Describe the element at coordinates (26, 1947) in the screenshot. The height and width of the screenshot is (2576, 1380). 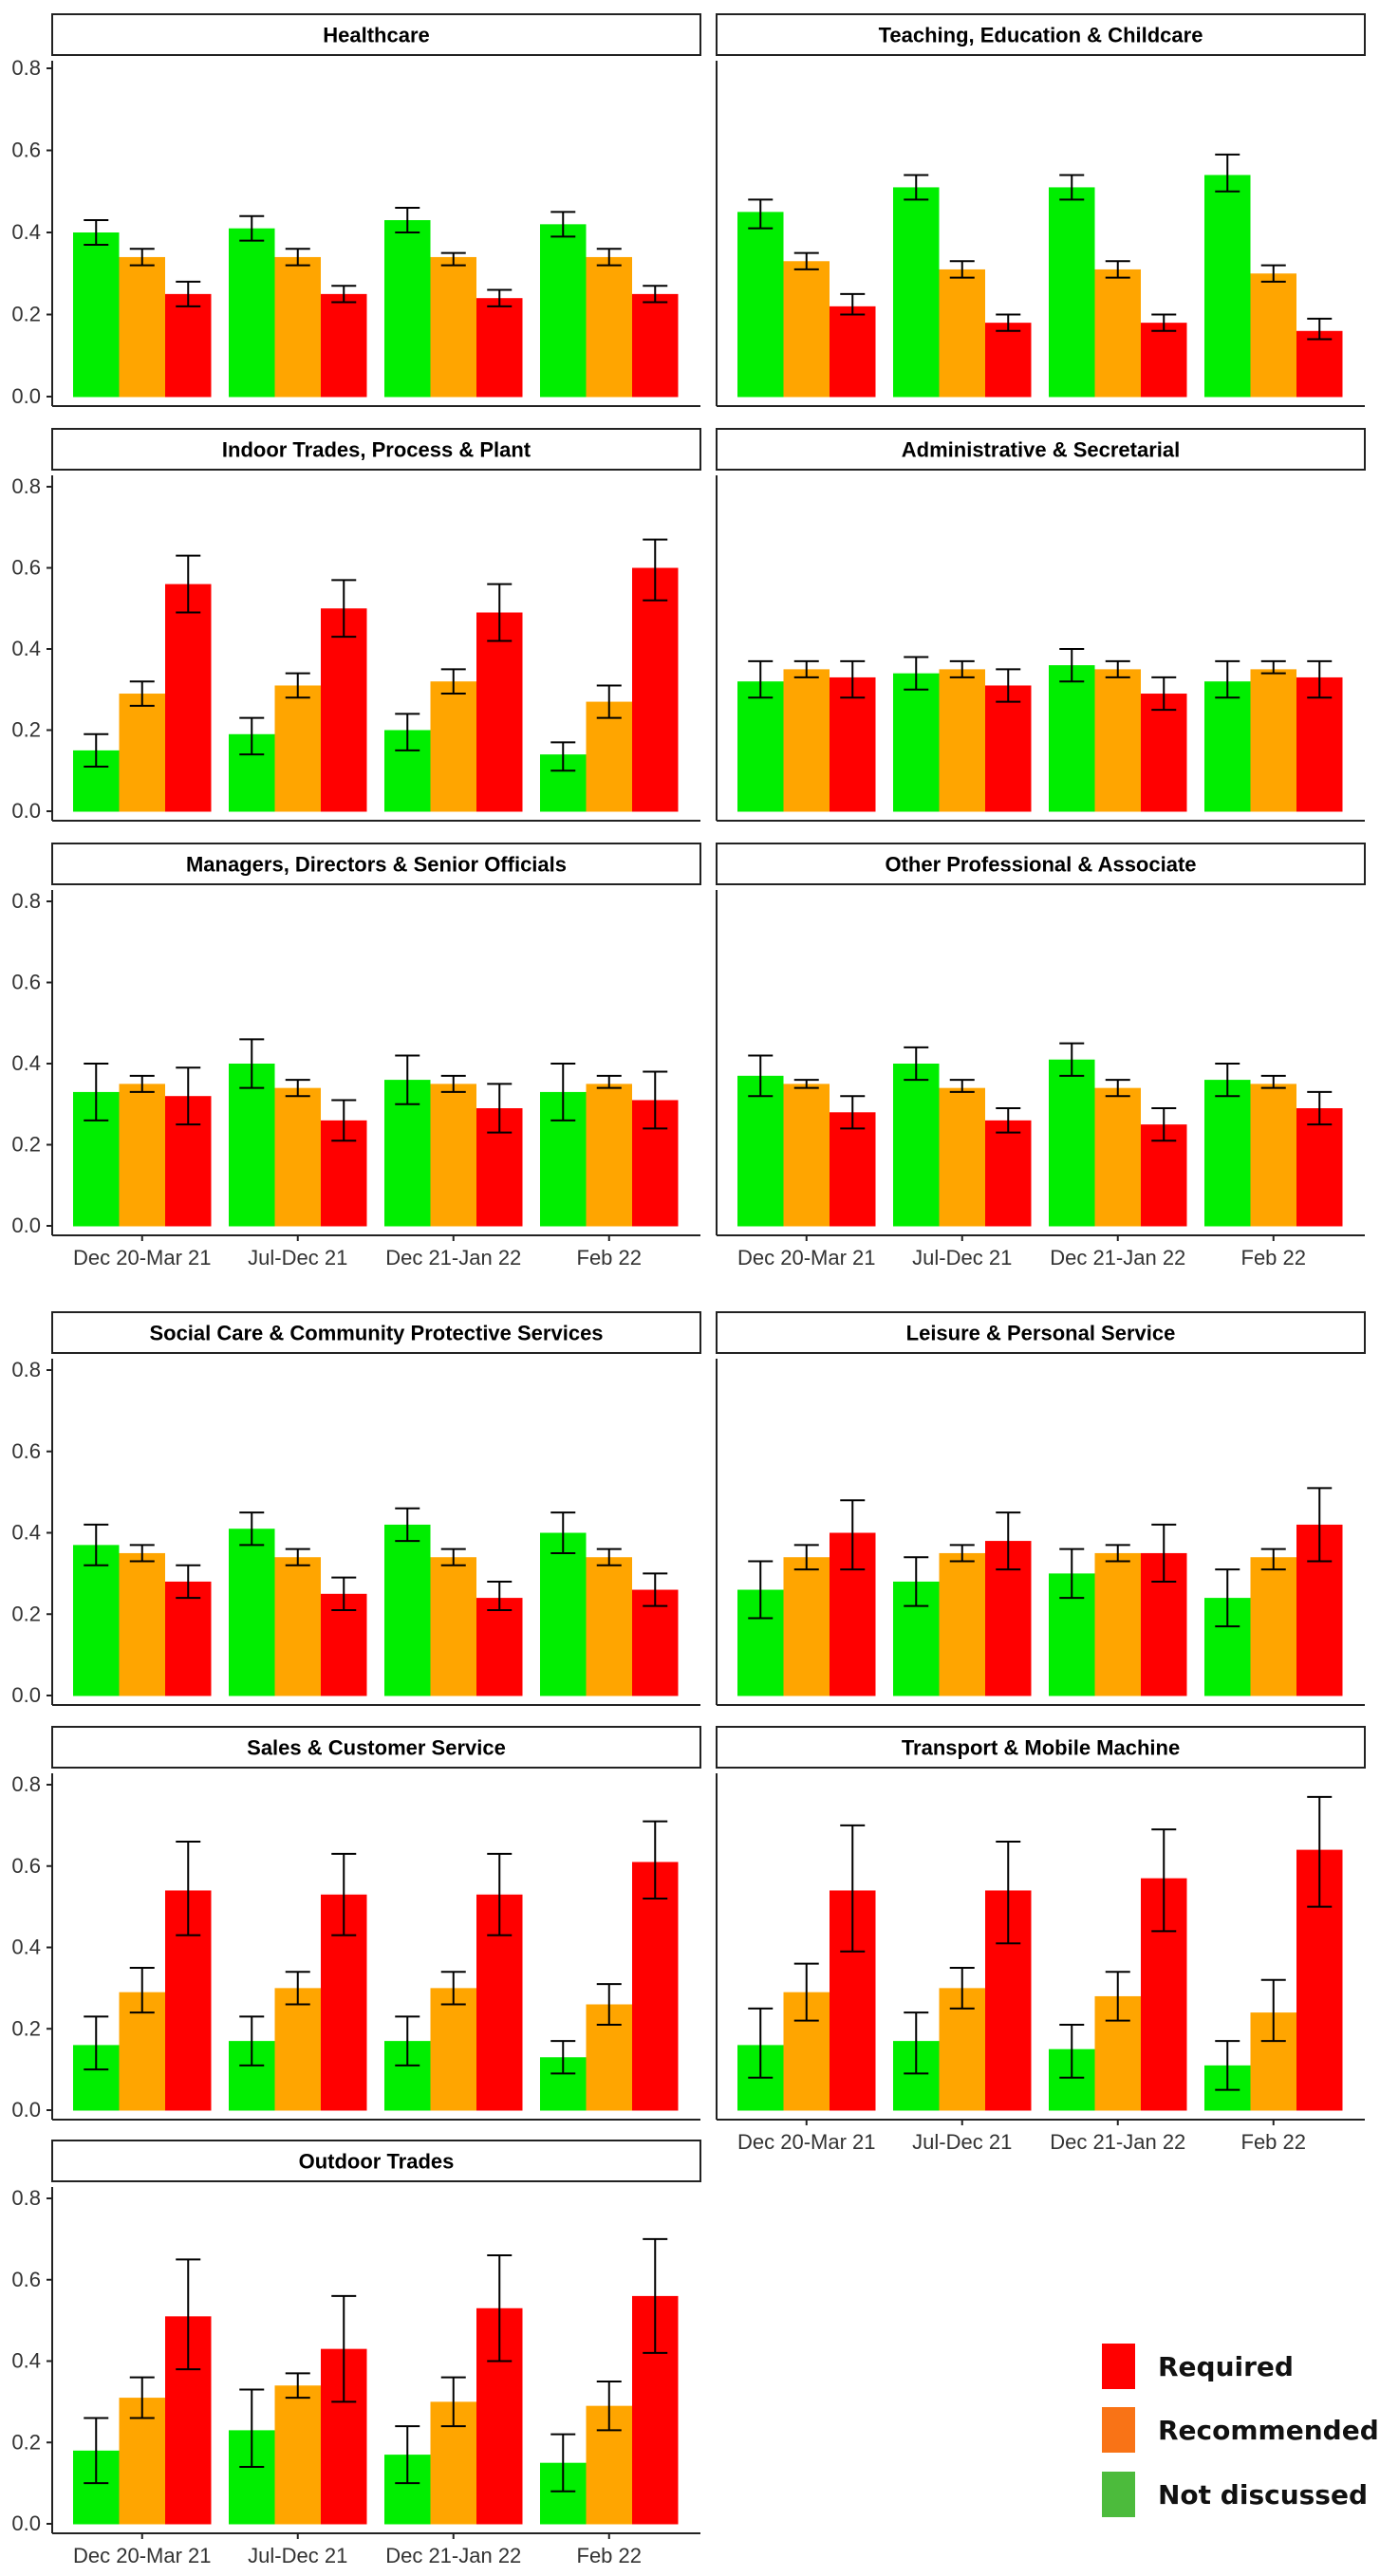
I see `y-tick-label: 0.4` at that location.